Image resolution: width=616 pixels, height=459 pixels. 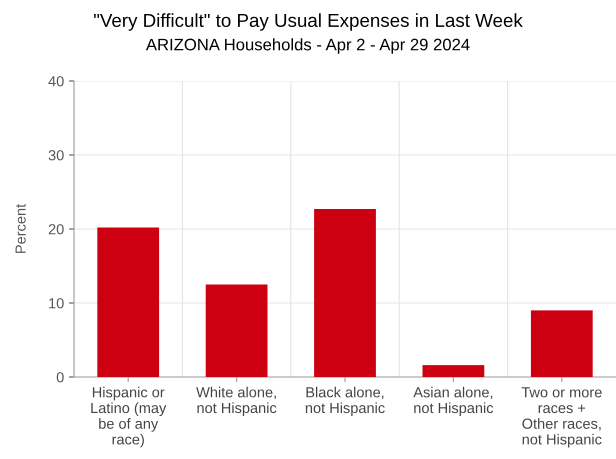 What do you see at coordinates (21, 228) in the screenshot?
I see `y-axis-title: Percent` at bounding box center [21, 228].